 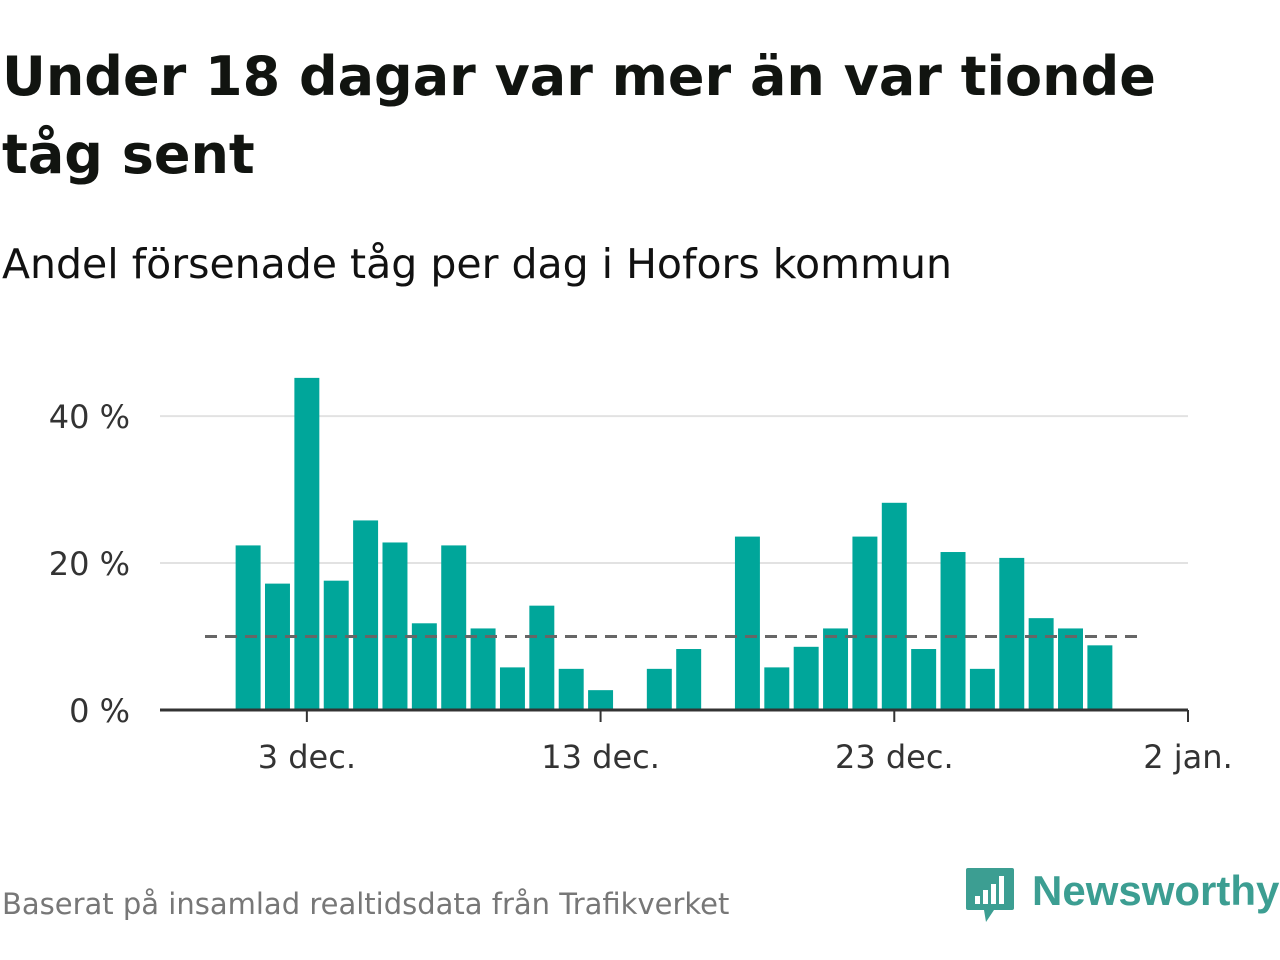 I want to click on newsworthy-brand: Newsworthy, so click(x=1122, y=896).